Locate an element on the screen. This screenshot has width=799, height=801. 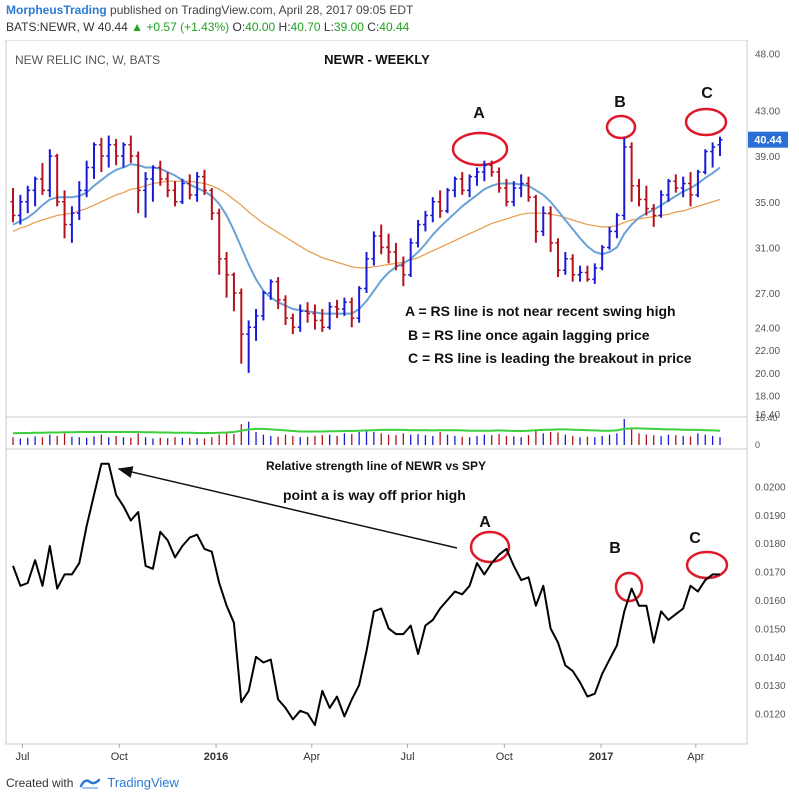
price-circle-c is located at coordinates (706, 122).